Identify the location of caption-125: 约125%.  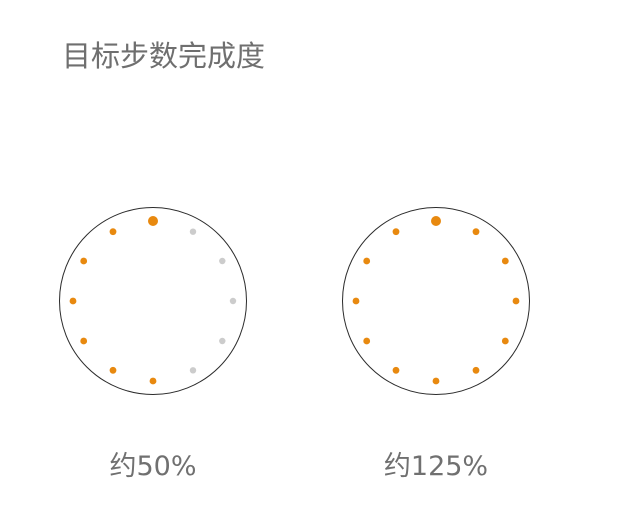
(436, 466).